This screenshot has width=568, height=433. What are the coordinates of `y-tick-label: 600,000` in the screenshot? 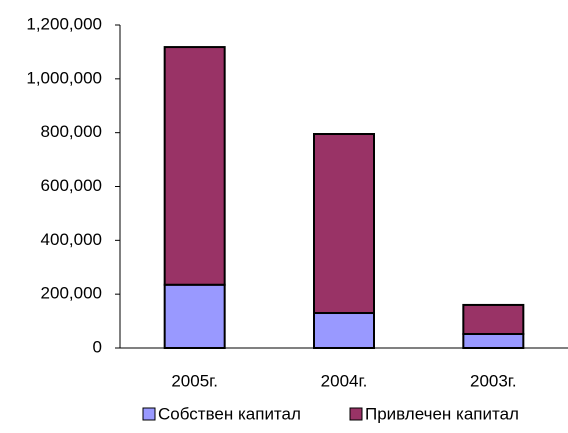 It's located at (71, 185).